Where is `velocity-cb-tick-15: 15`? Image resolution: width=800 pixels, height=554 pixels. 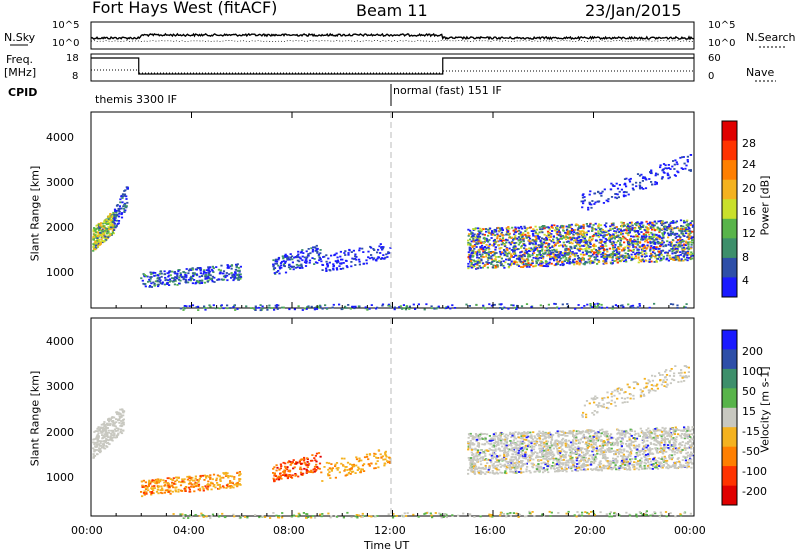
velocity-cb-tick-15: 15 is located at coordinates (749, 411).